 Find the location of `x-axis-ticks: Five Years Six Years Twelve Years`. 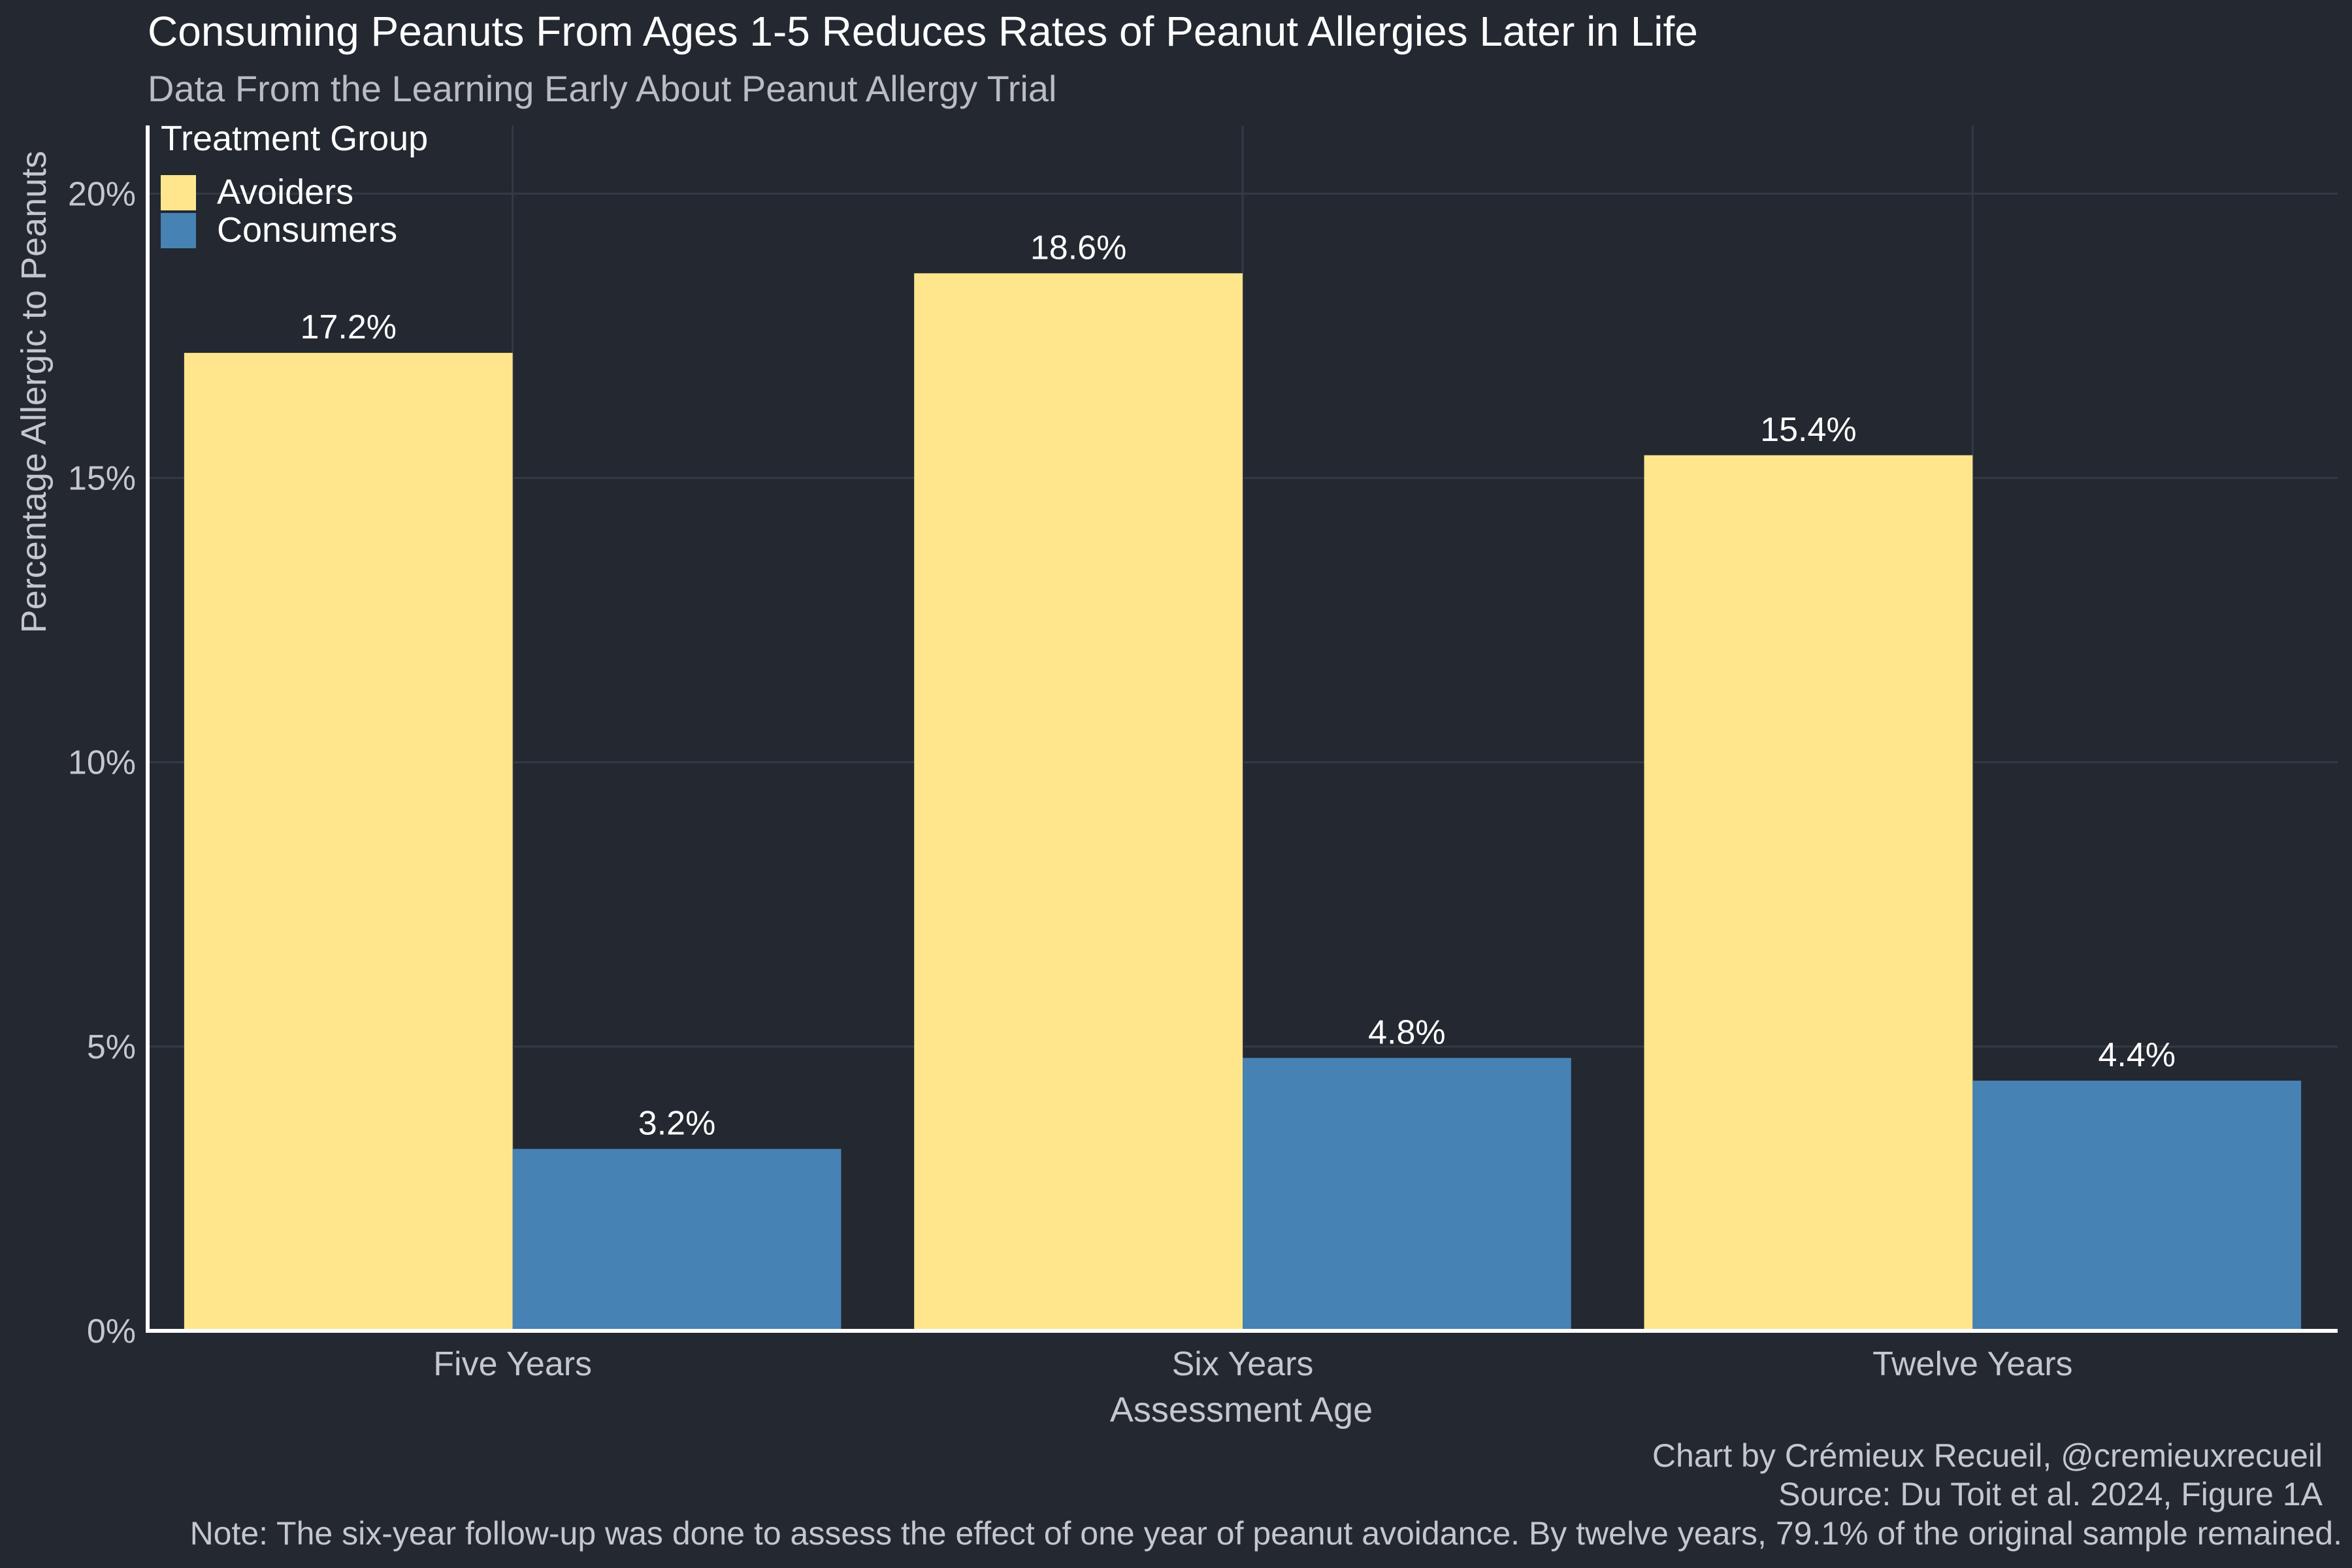

x-axis-ticks: Five Years Six Years Twelve Years is located at coordinates (1252, 1364).